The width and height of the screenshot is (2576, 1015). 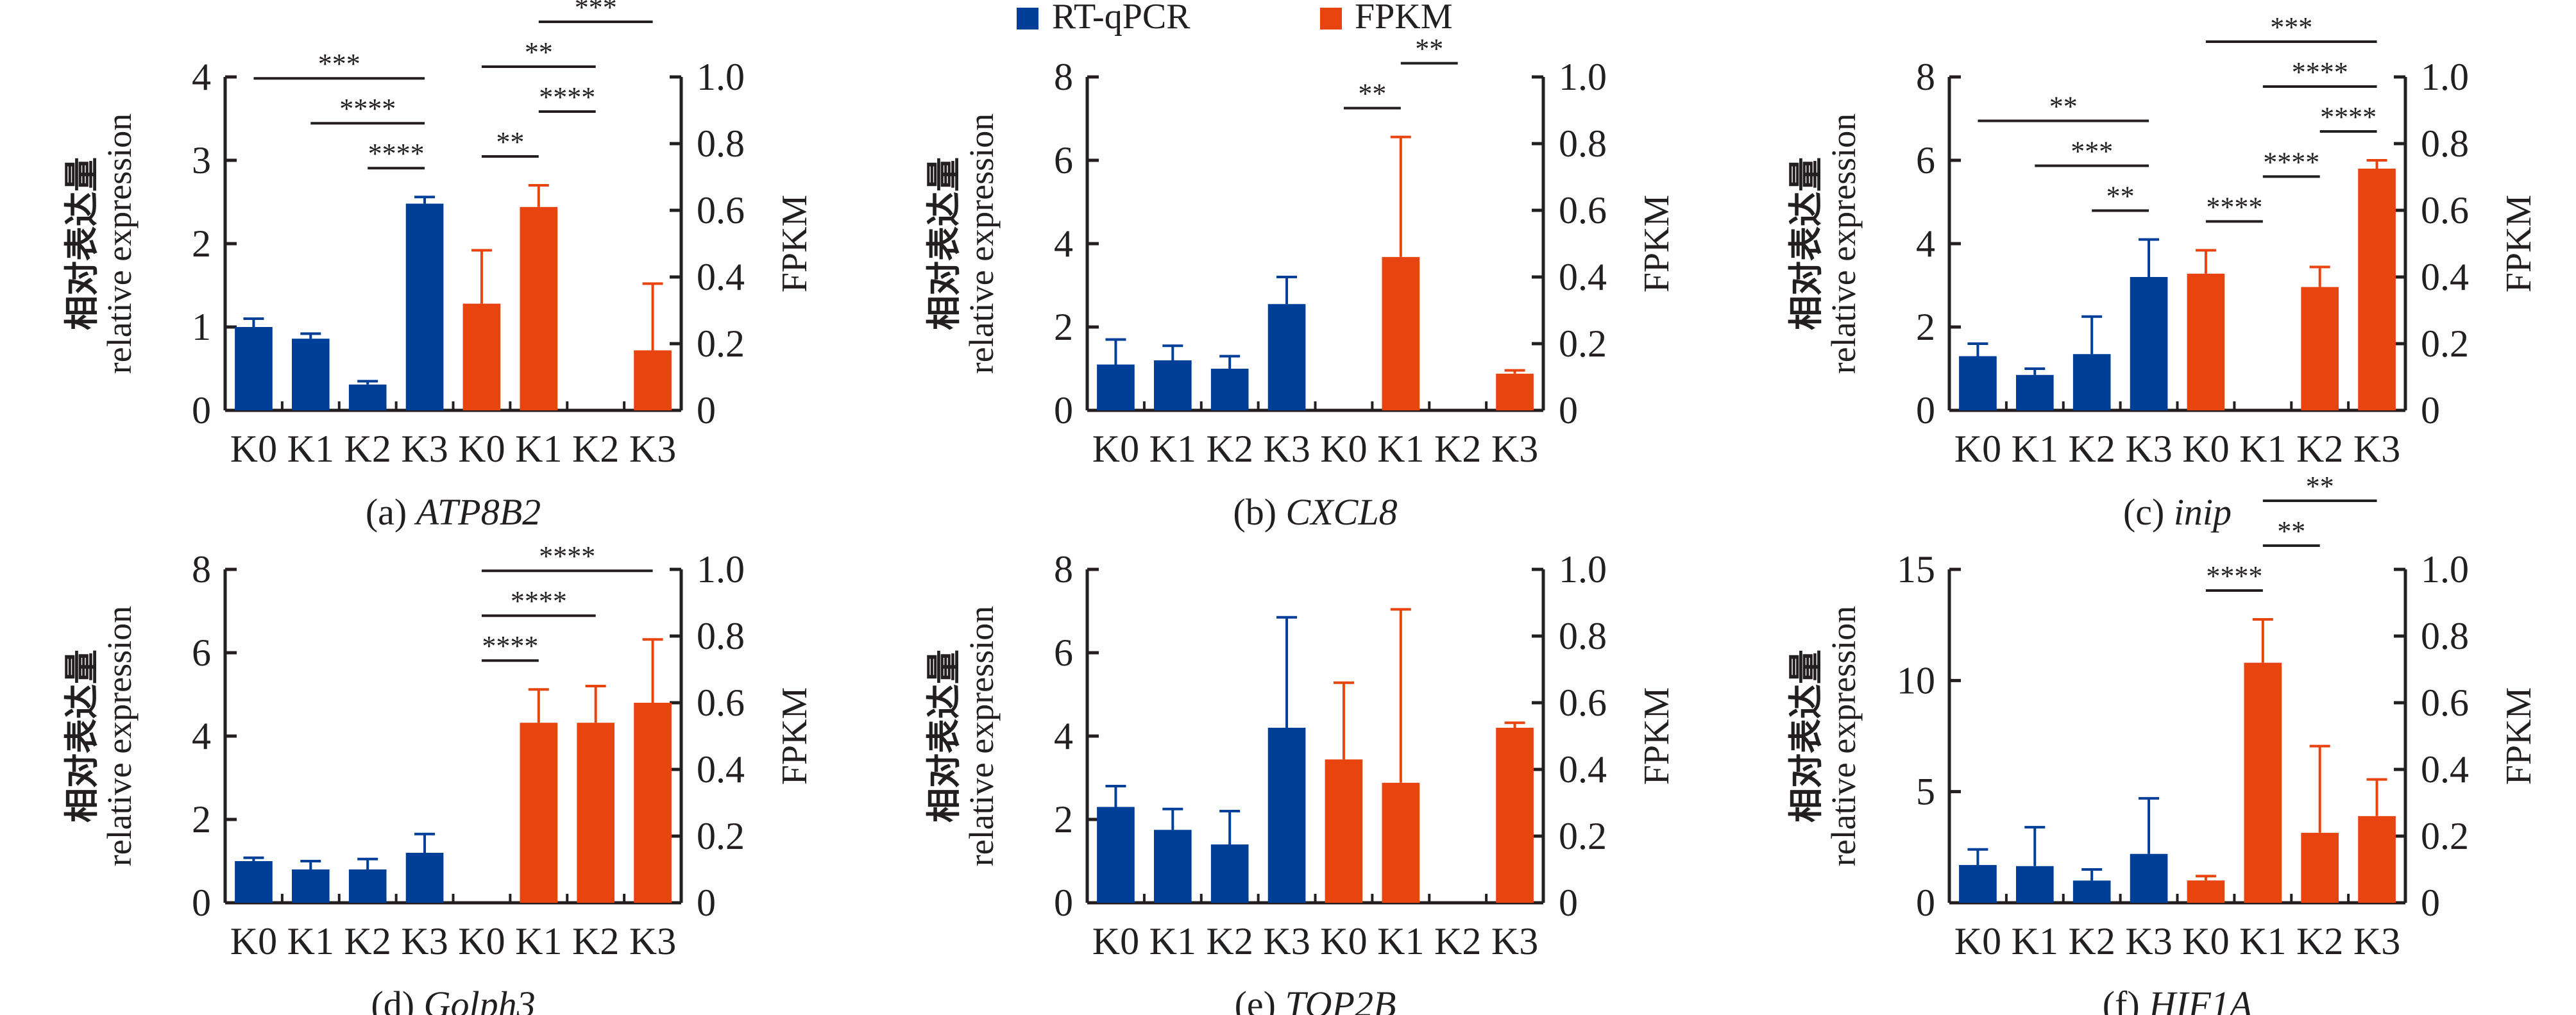 What do you see at coordinates (1259, 512) in the screenshot?
I see `caption-prefix: (b)` at bounding box center [1259, 512].